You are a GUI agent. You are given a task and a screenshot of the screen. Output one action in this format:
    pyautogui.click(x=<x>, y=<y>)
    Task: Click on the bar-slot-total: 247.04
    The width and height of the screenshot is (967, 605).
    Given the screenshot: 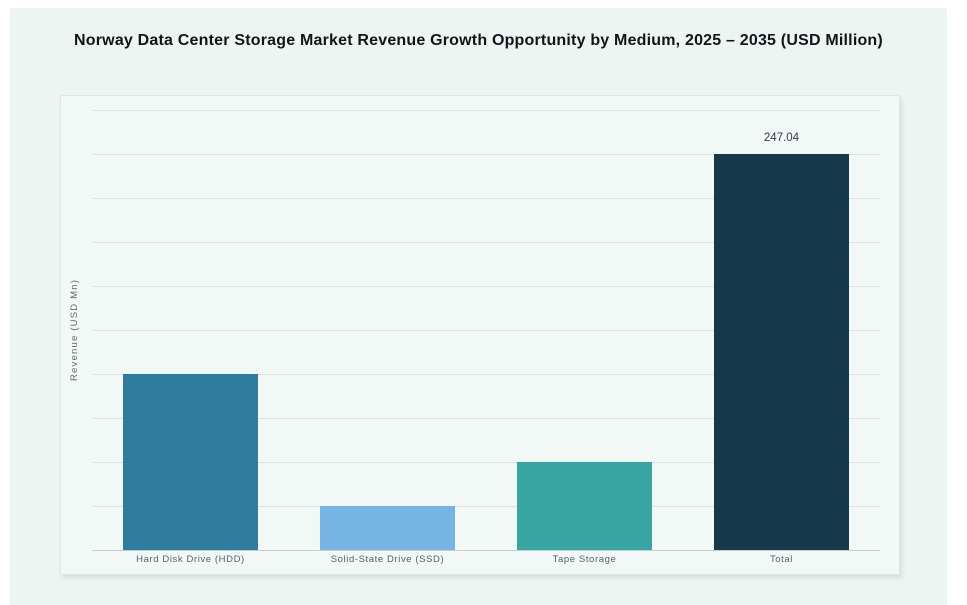 What is the action you would take?
    pyautogui.click(x=781, y=330)
    